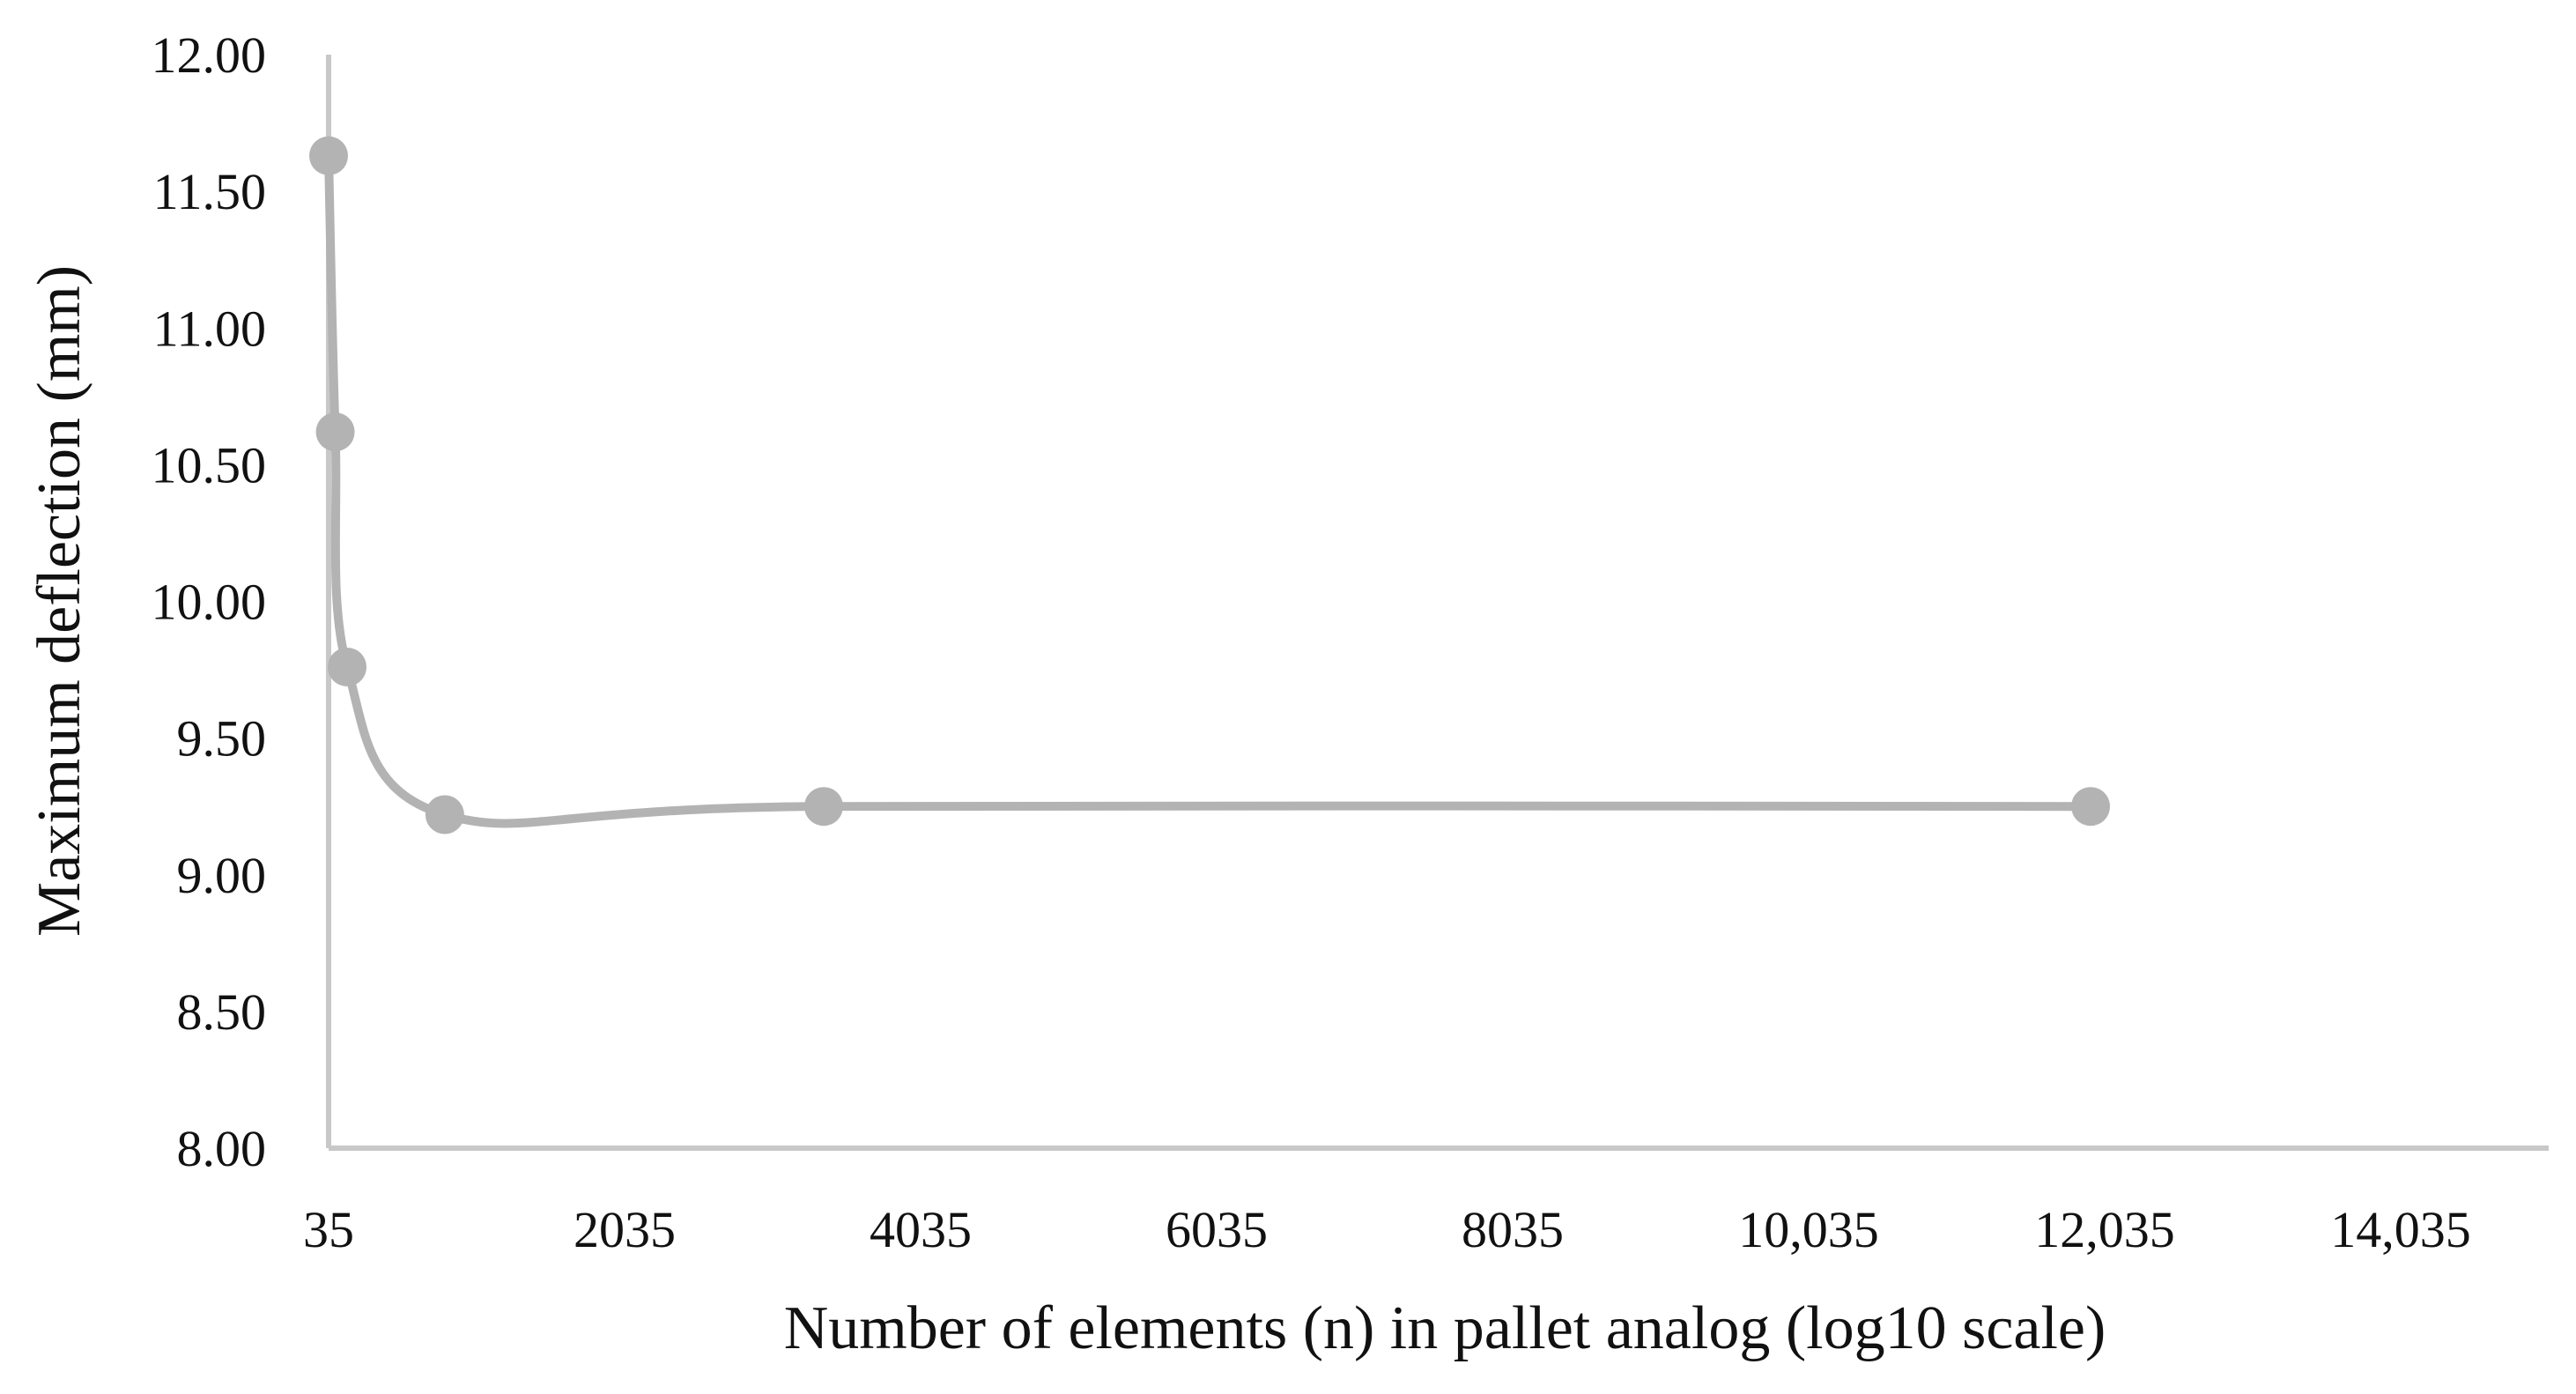  I want to click on x-tick-label: 8035, so click(1513, 1229).